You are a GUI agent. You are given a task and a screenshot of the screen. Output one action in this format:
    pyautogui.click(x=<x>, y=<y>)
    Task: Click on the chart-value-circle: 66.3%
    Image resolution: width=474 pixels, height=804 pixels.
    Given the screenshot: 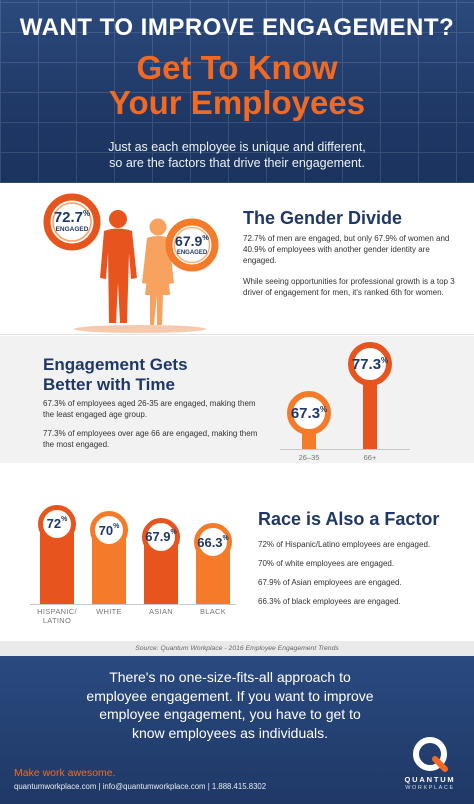 What is the action you would take?
    pyautogui.click(x=213, y=542)
    